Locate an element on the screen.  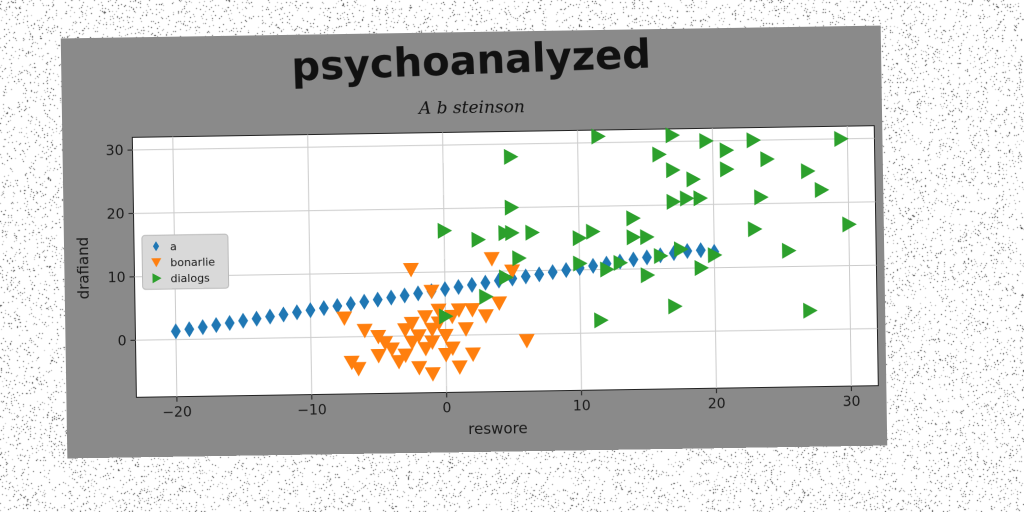
x-tick-label: 30 is located at coordinates (852, 402).